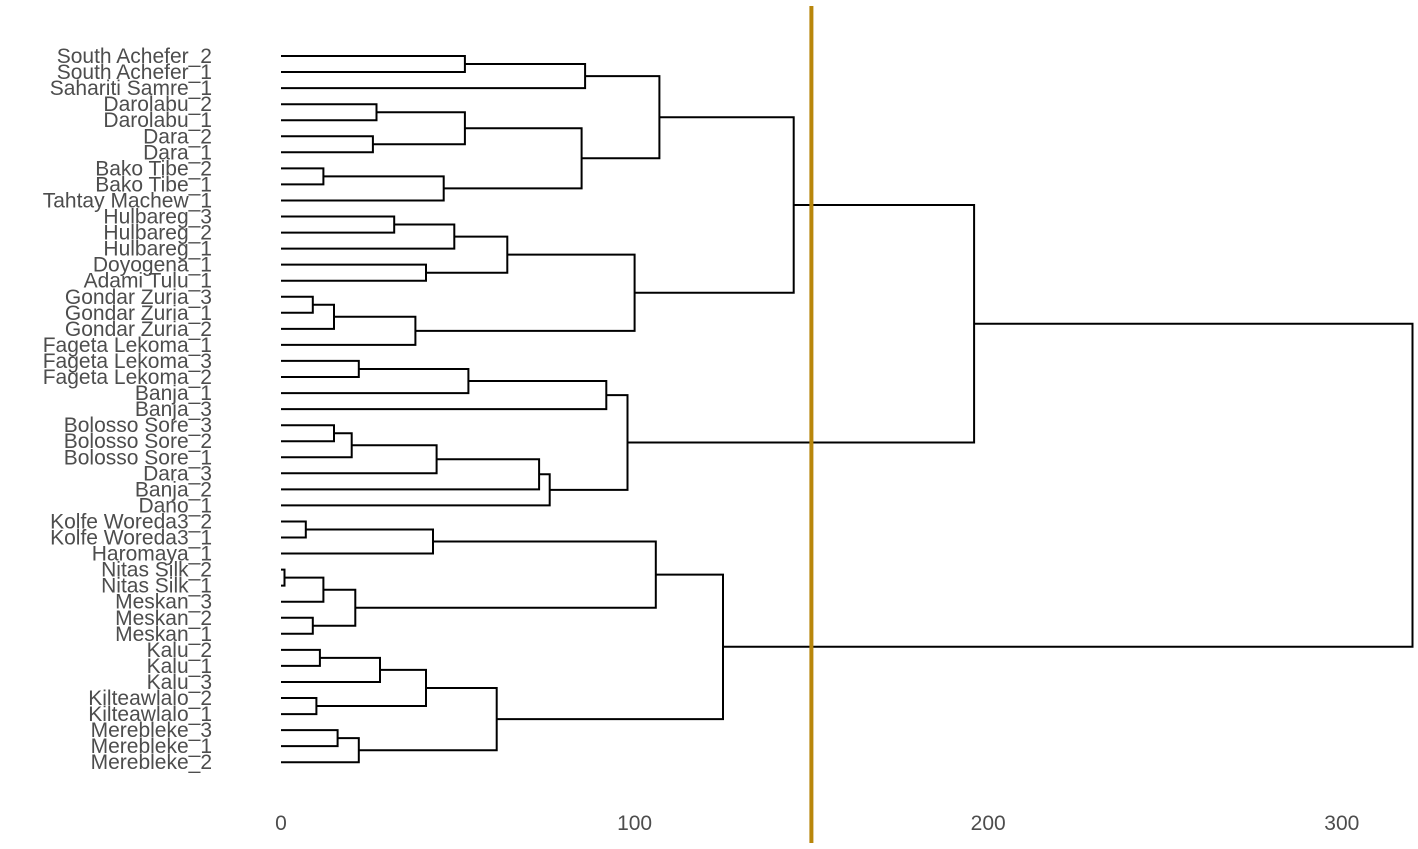 The height and width of the screenshot is (849, 1418). What do you see at coordinates (157, 104) in the screenshot?
I see `leaf-label: Darolabu_2` at bounding box center [157, 104].